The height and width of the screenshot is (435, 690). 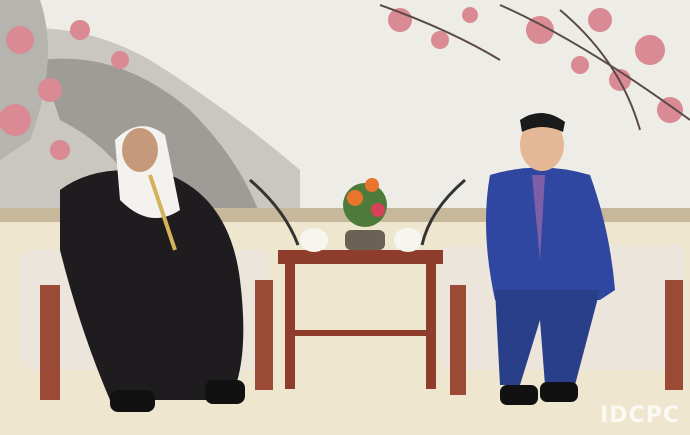 What do you see at coordinates (534, 67) in the screenshot?
I see `branches` at bounding box center [534, 67].